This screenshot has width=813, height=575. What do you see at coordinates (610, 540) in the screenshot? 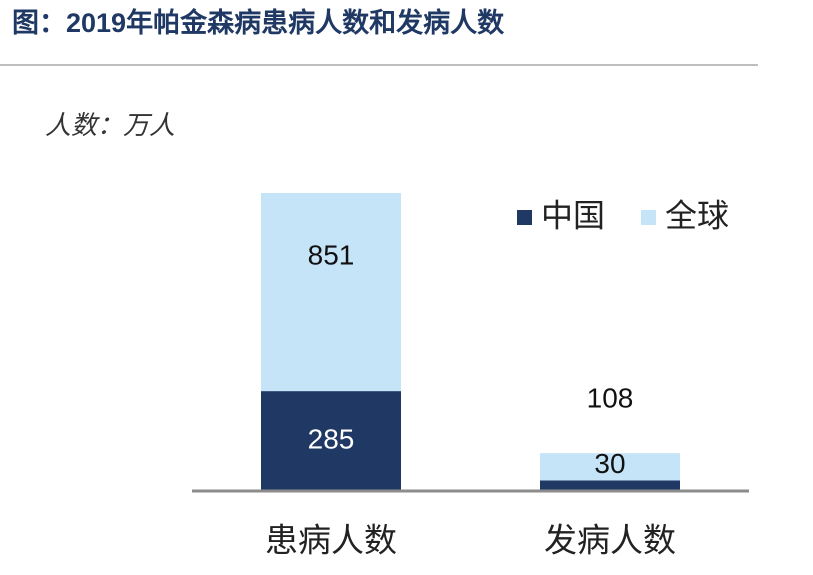
I see `x-tick-label: 发病人数` at bounding box center [610, 540].